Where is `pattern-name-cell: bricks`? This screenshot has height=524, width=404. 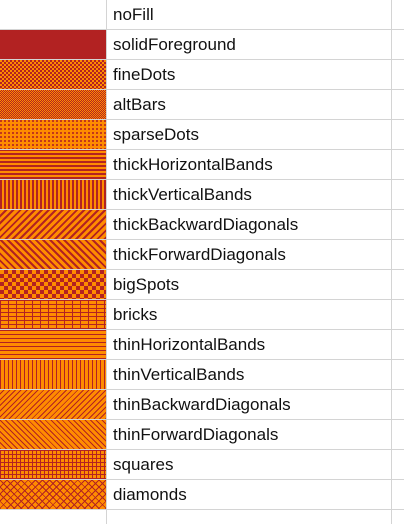 pattern-name-cell: bricks is located at coordinates (135, 314).